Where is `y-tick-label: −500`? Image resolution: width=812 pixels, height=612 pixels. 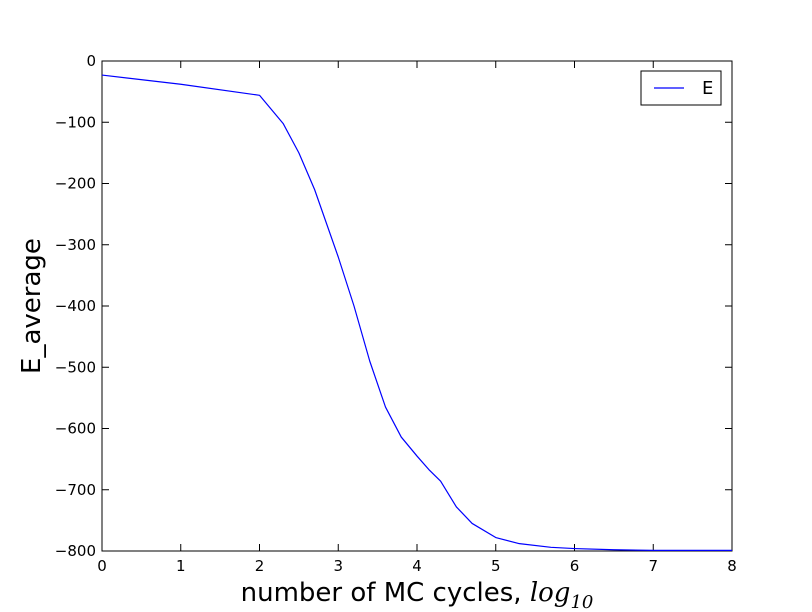
y-tick-label: −500 is located at coordinates (75, 367).